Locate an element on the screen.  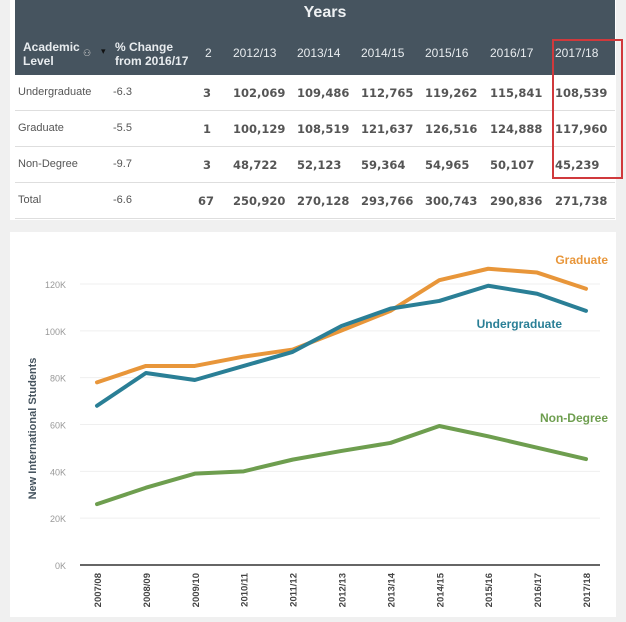
header-count: 2 is located at coordinates (208, 53).